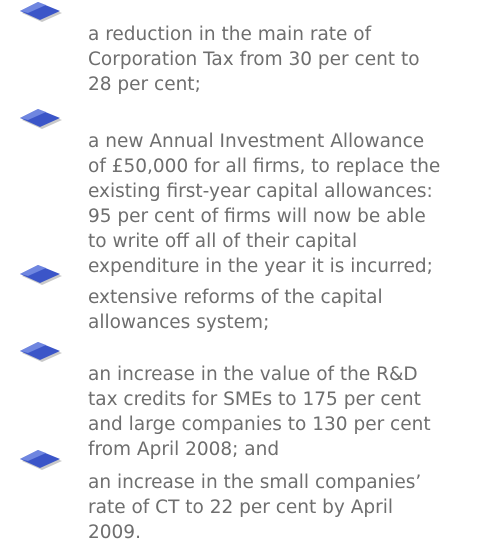  What do you see at coordinates (144, 84) in the screenshot?
I see `text-line: 28 per cent;` at bounding box center [144, 84].